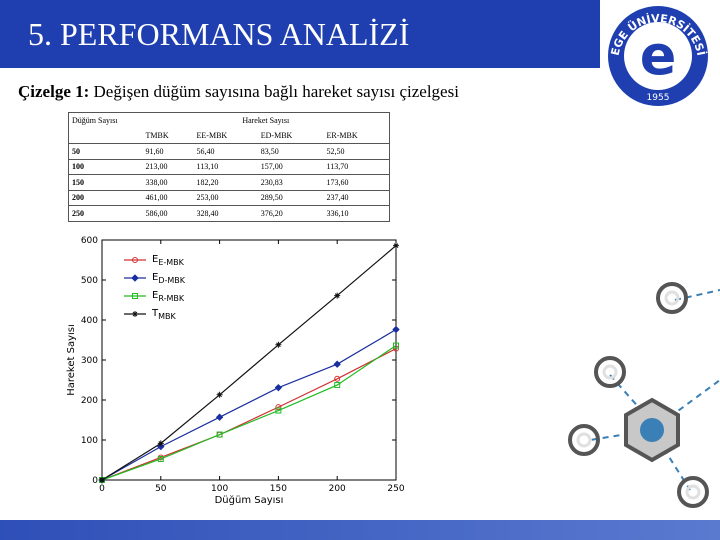 The height and width of the screenshot is (540, 720). I want to click on logo-letter: e, so click(658, 55).